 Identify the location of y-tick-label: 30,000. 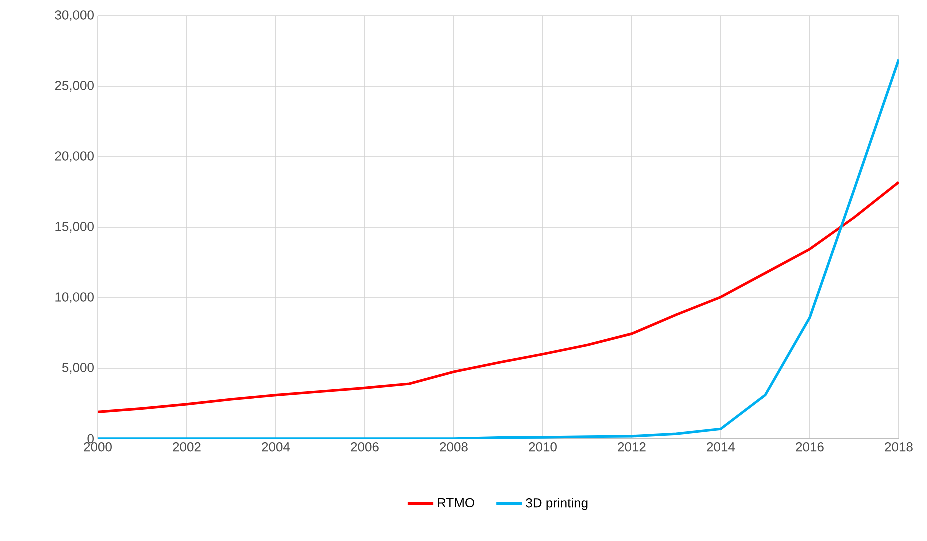
(74, 16).